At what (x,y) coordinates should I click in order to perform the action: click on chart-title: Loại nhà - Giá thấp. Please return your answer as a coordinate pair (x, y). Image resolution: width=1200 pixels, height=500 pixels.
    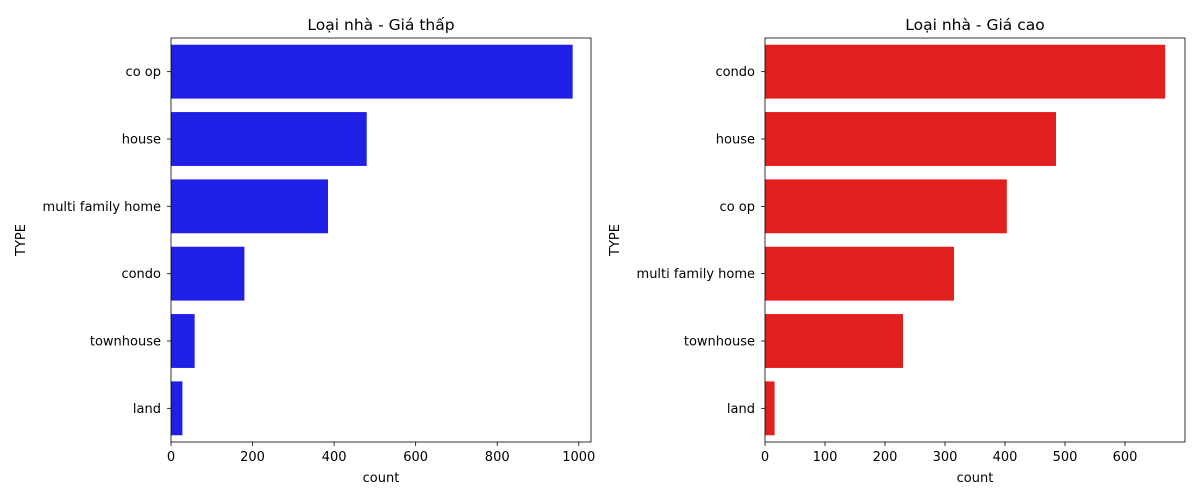
    Looking at the image, I should click on (380, 25).